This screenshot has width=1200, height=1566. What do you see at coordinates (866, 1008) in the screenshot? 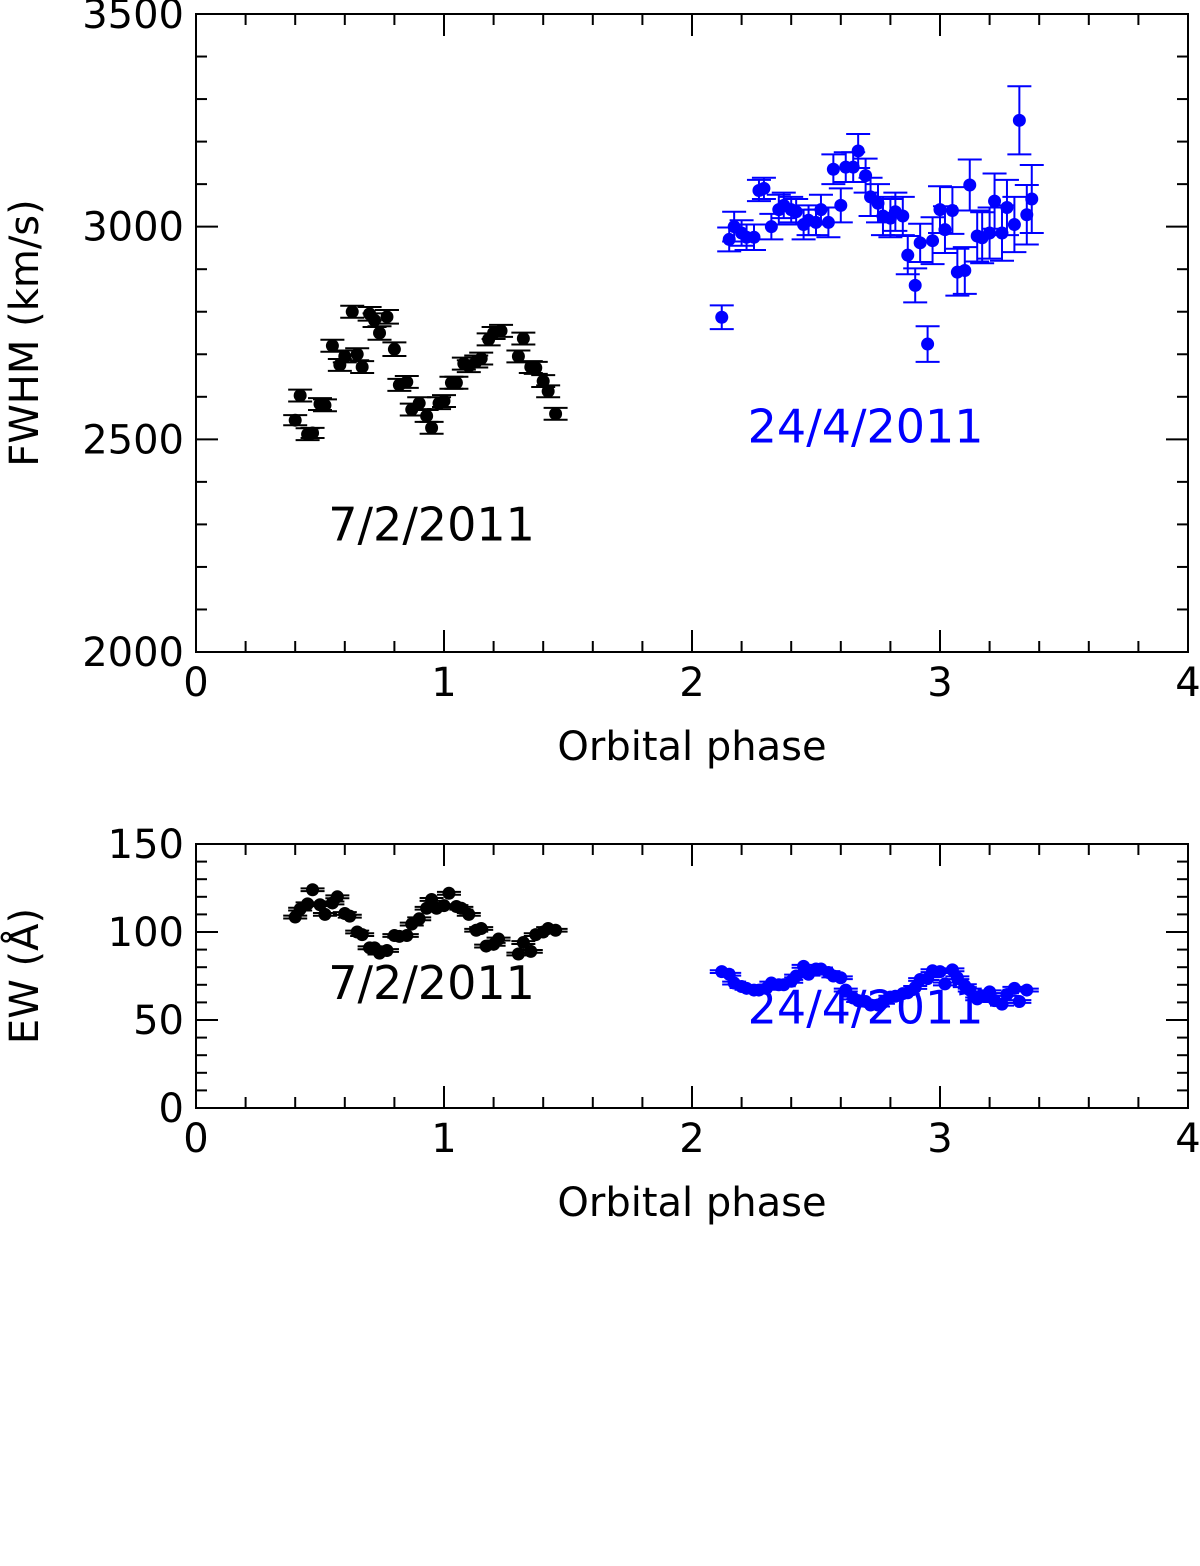
I see `ew-date-label-apr: 24/4/2011` at bounding box center [866, 1008].